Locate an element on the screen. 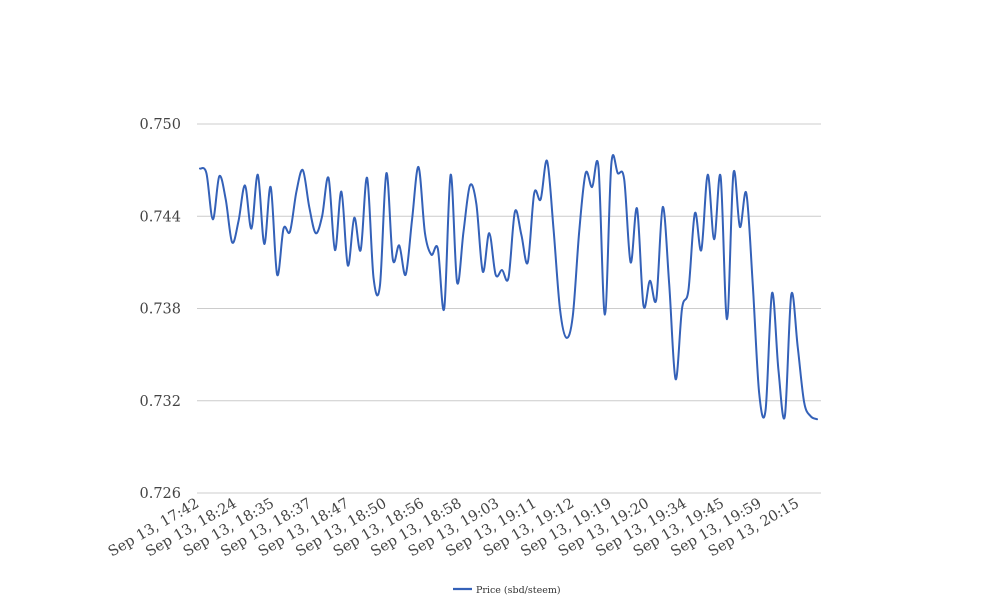  y-tick-label: 0.738 is located at coordinates (160, 310).